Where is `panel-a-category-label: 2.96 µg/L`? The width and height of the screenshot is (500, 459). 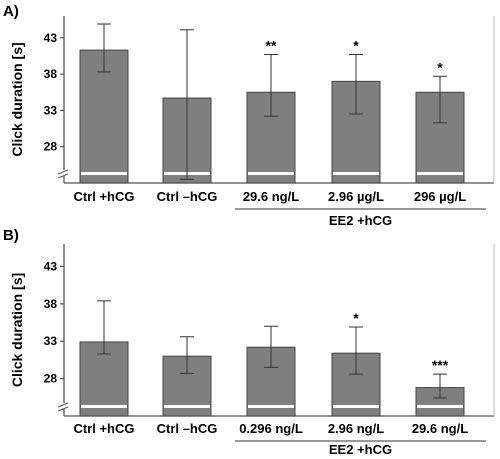
panel-a-category-label: 2.96 µg/L is located at coordinates (356, 196).